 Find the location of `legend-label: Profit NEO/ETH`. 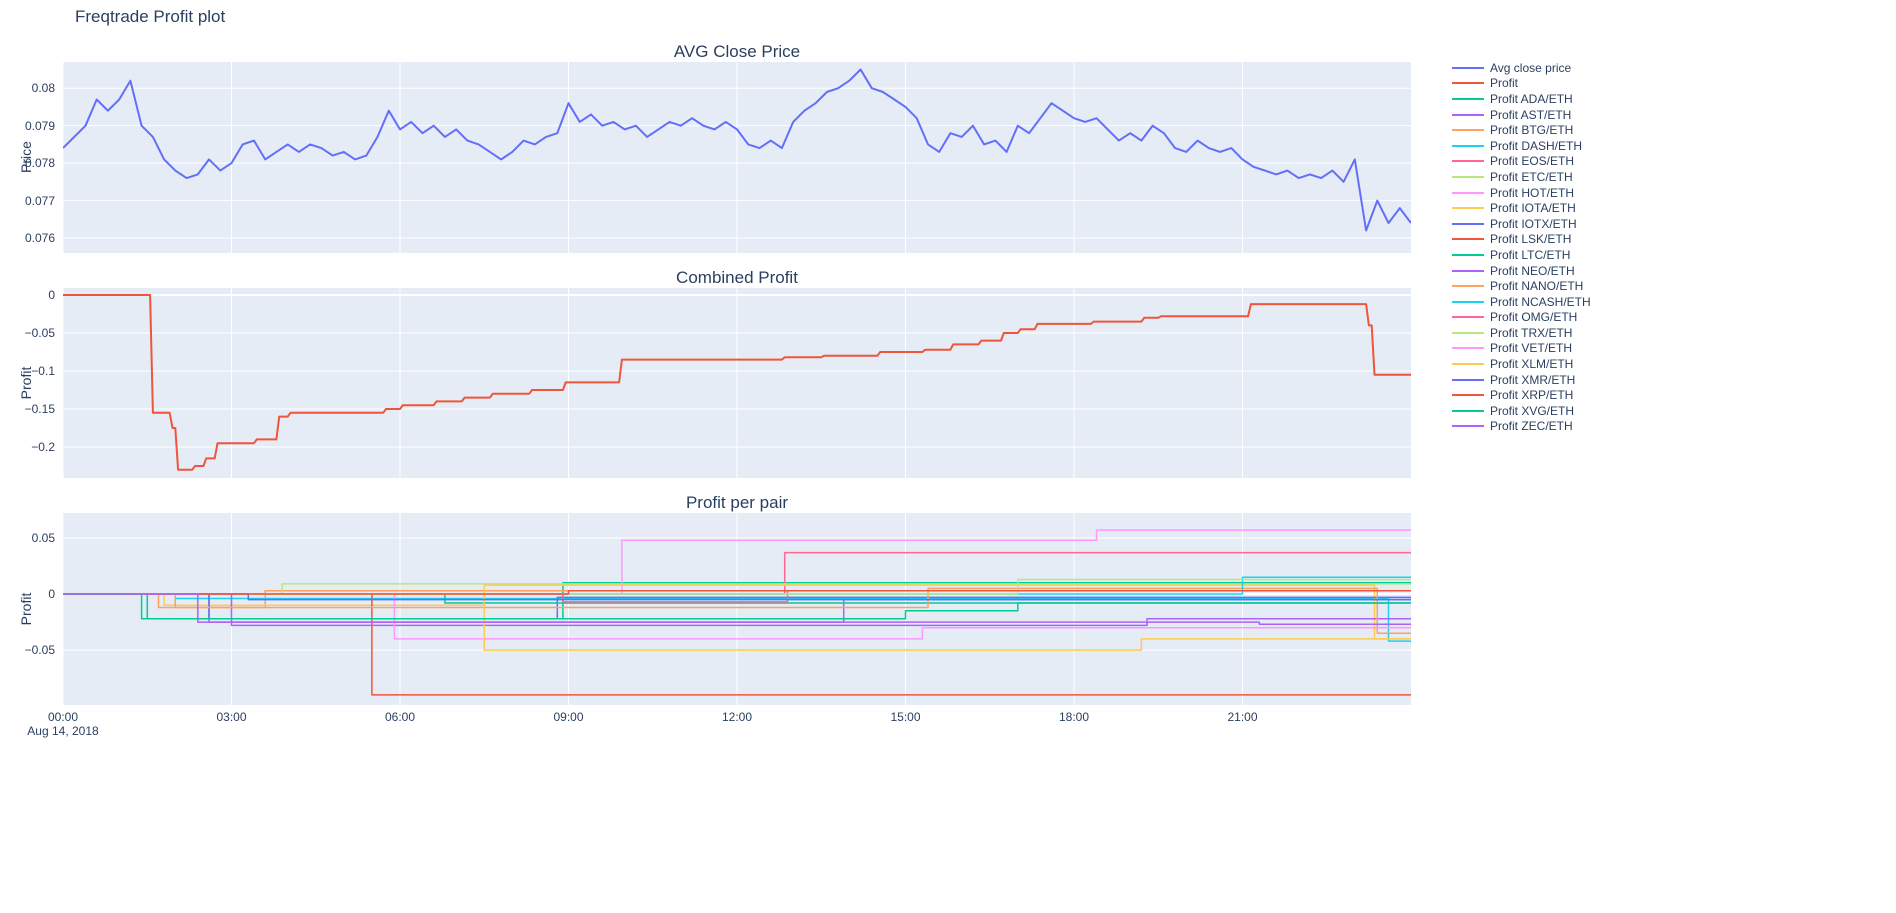

legend-label: Profit NEO/ETH is located at coordinates (1532, 270).